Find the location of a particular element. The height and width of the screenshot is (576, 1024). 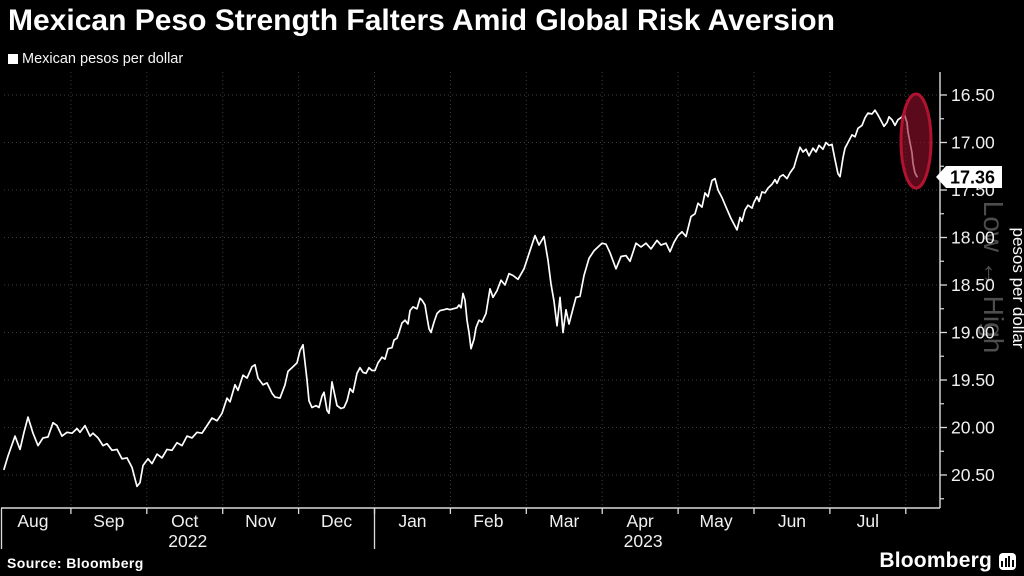

bloomberg-logo: Bloomberg is located at coordinates (947, 561).